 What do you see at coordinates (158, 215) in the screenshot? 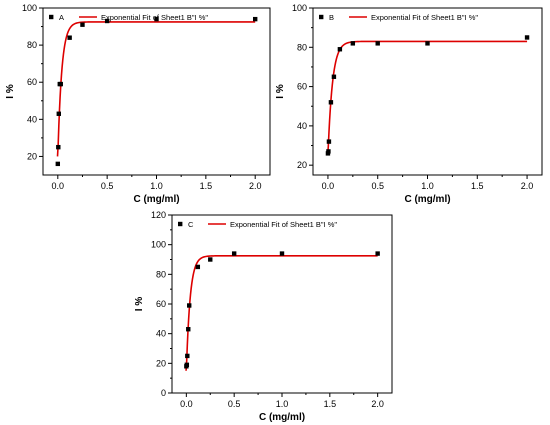
I see `y-tick-label: 120` at bounding box center [158, 215].